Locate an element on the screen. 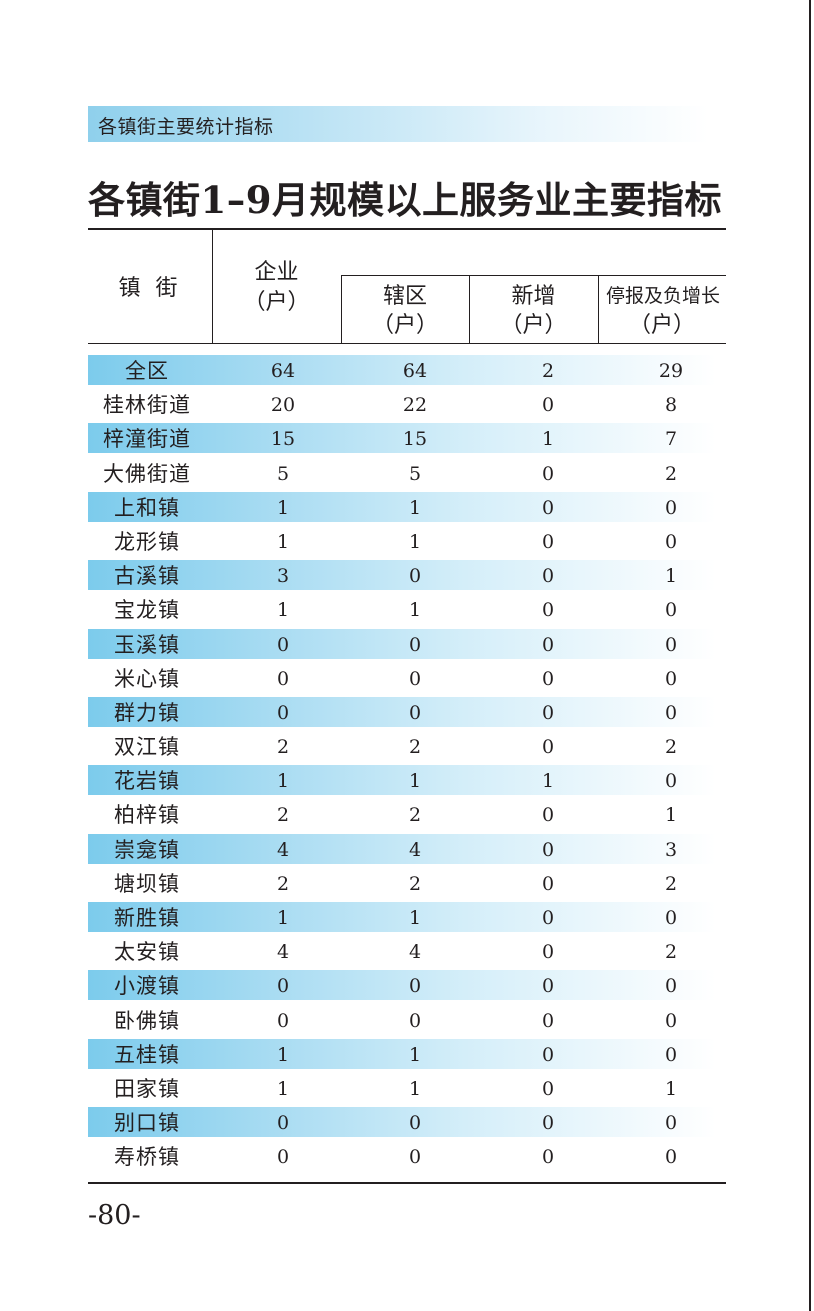 The width and height of the screenshot is (814, 1311). cell-town-name: 田家镇 is located at coordinates (147, 1088).